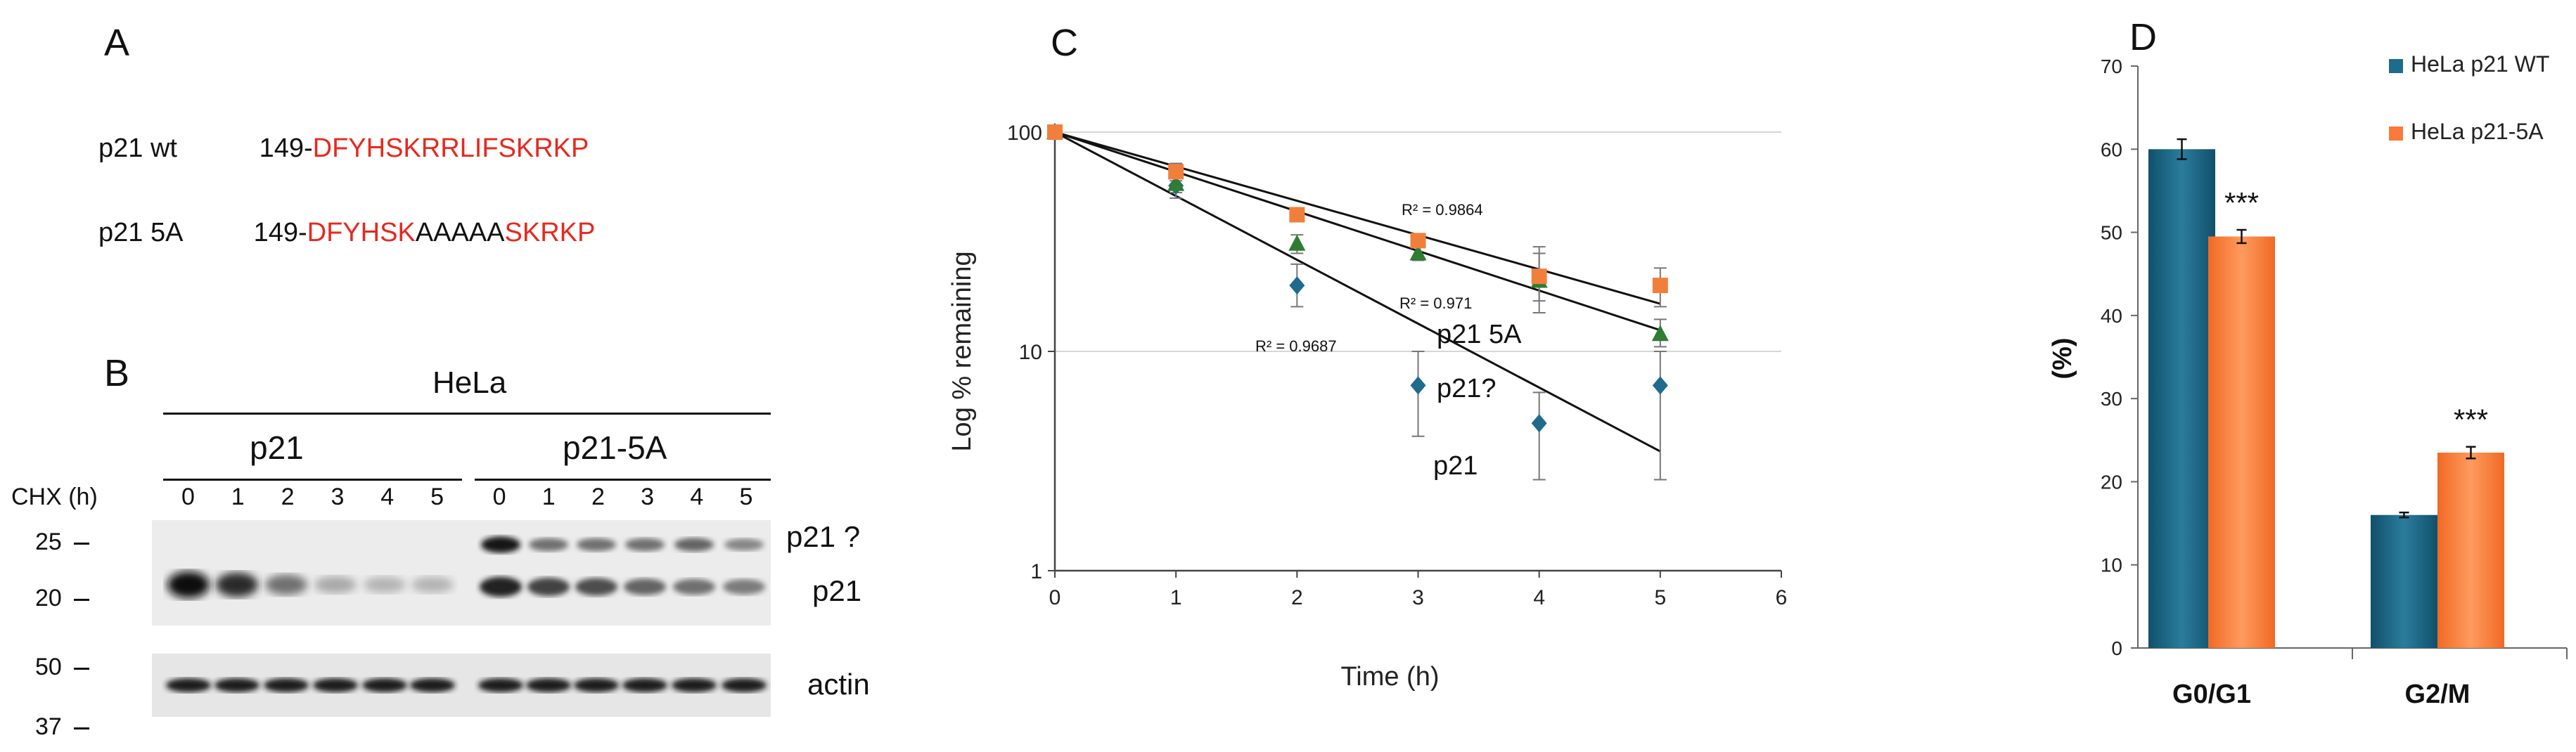  What do you see at coordinates (63, 667) in the screenshot?
I see `mw-marker: 50` at bounding box center [63, 667].